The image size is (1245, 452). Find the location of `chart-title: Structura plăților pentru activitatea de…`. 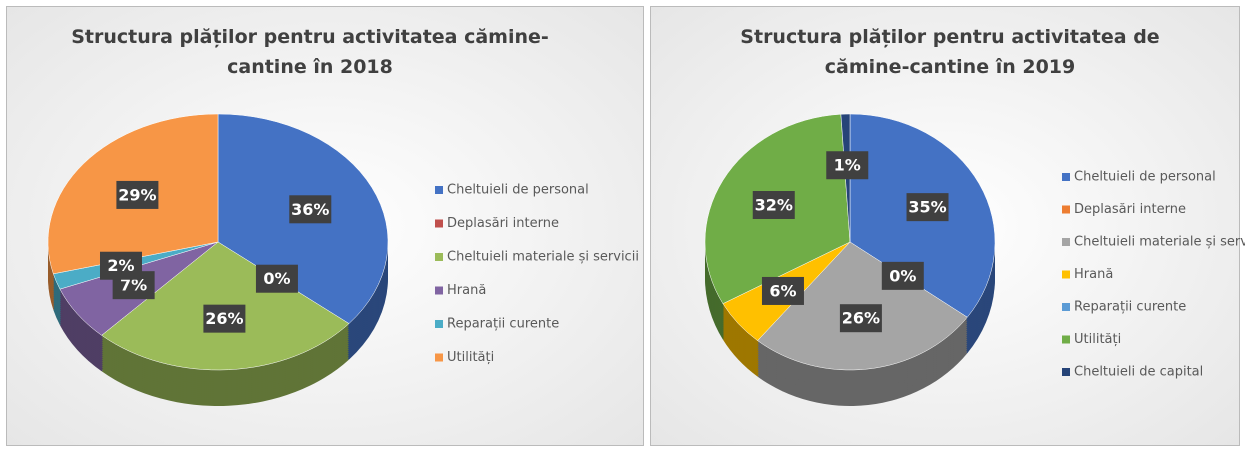

chart-title: Structura plăților pentru activitatea de… is located at coordinates (950, 52).